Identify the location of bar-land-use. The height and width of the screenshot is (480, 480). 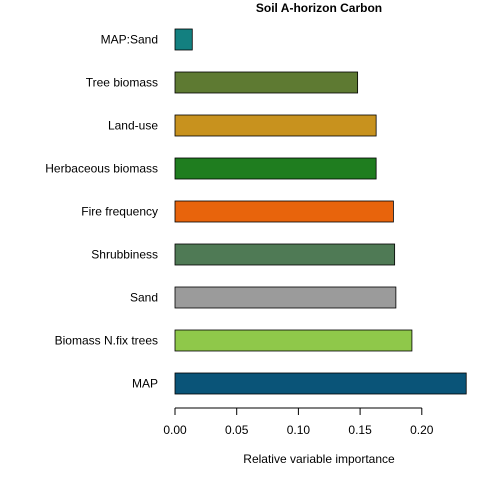
(275, 125).